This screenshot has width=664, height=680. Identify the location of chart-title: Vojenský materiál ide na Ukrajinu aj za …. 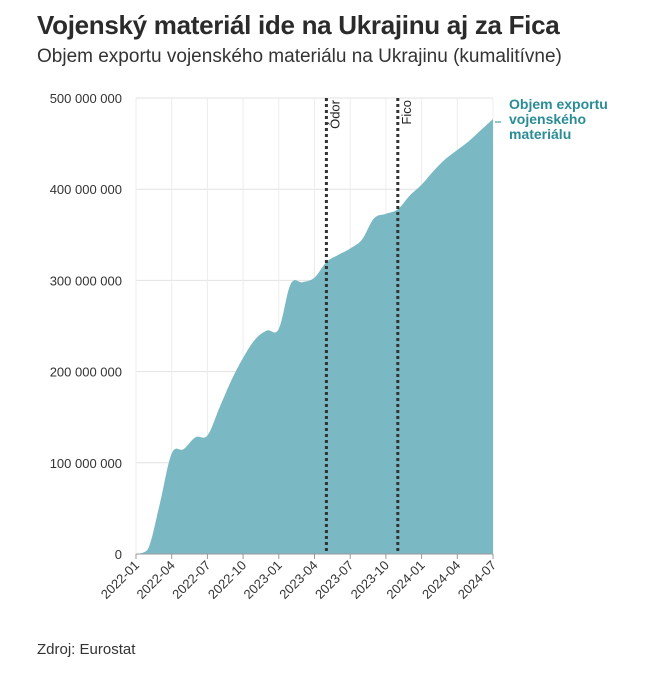
(298, 25).